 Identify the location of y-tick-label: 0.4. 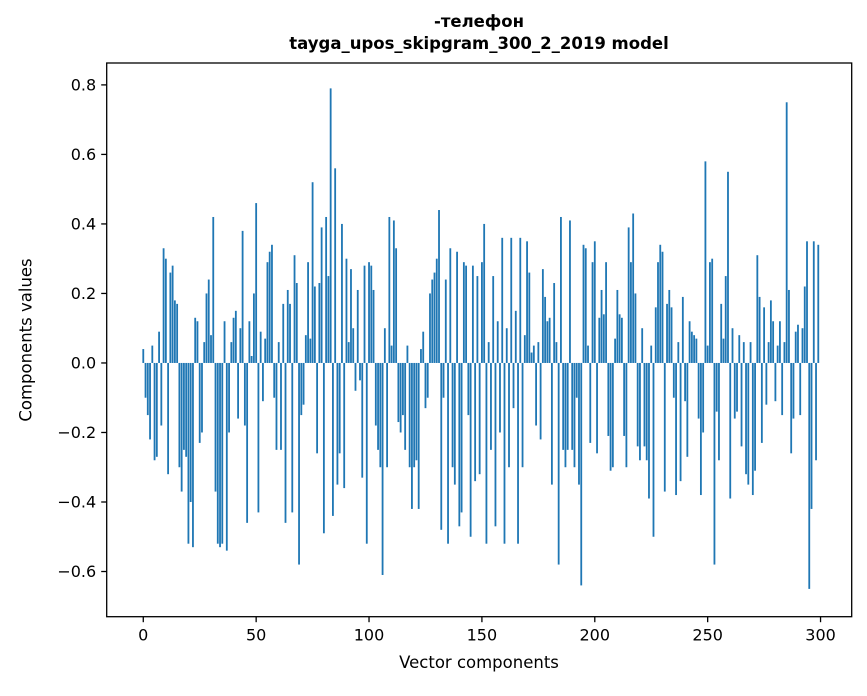
(83, 223).